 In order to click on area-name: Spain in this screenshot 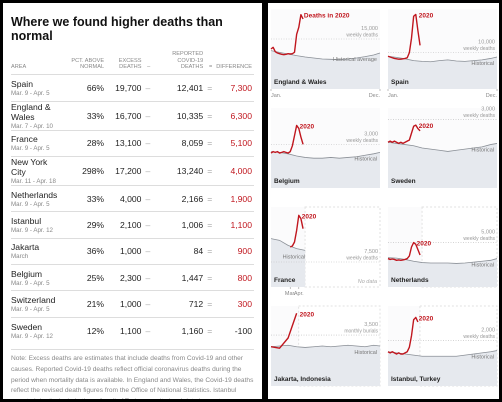, I will do `click(22, 83)`.